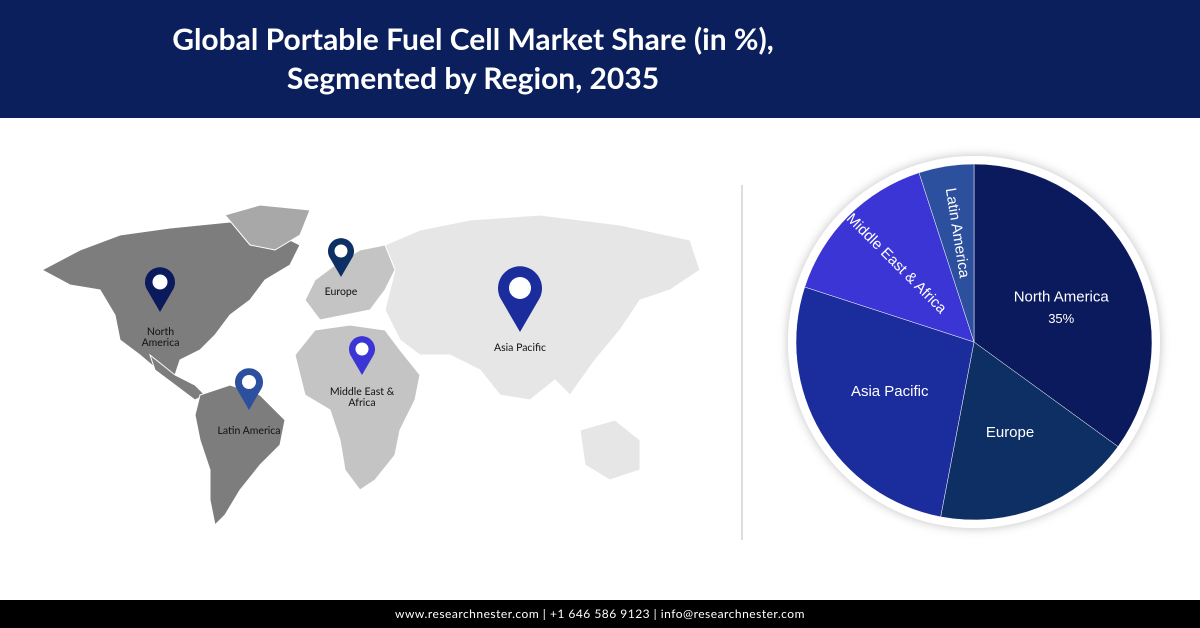 This screenshot has width=1200, height=628. I want to click on slice-label: Asia Pacific, so click(890, 391).